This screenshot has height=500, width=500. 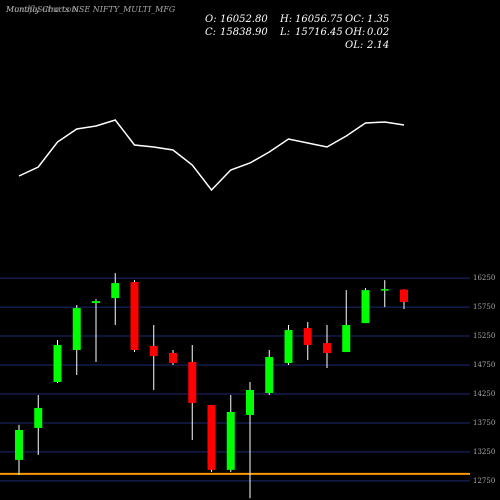 I want to click on stat-value: 1.35, so click(x=378, y=19).